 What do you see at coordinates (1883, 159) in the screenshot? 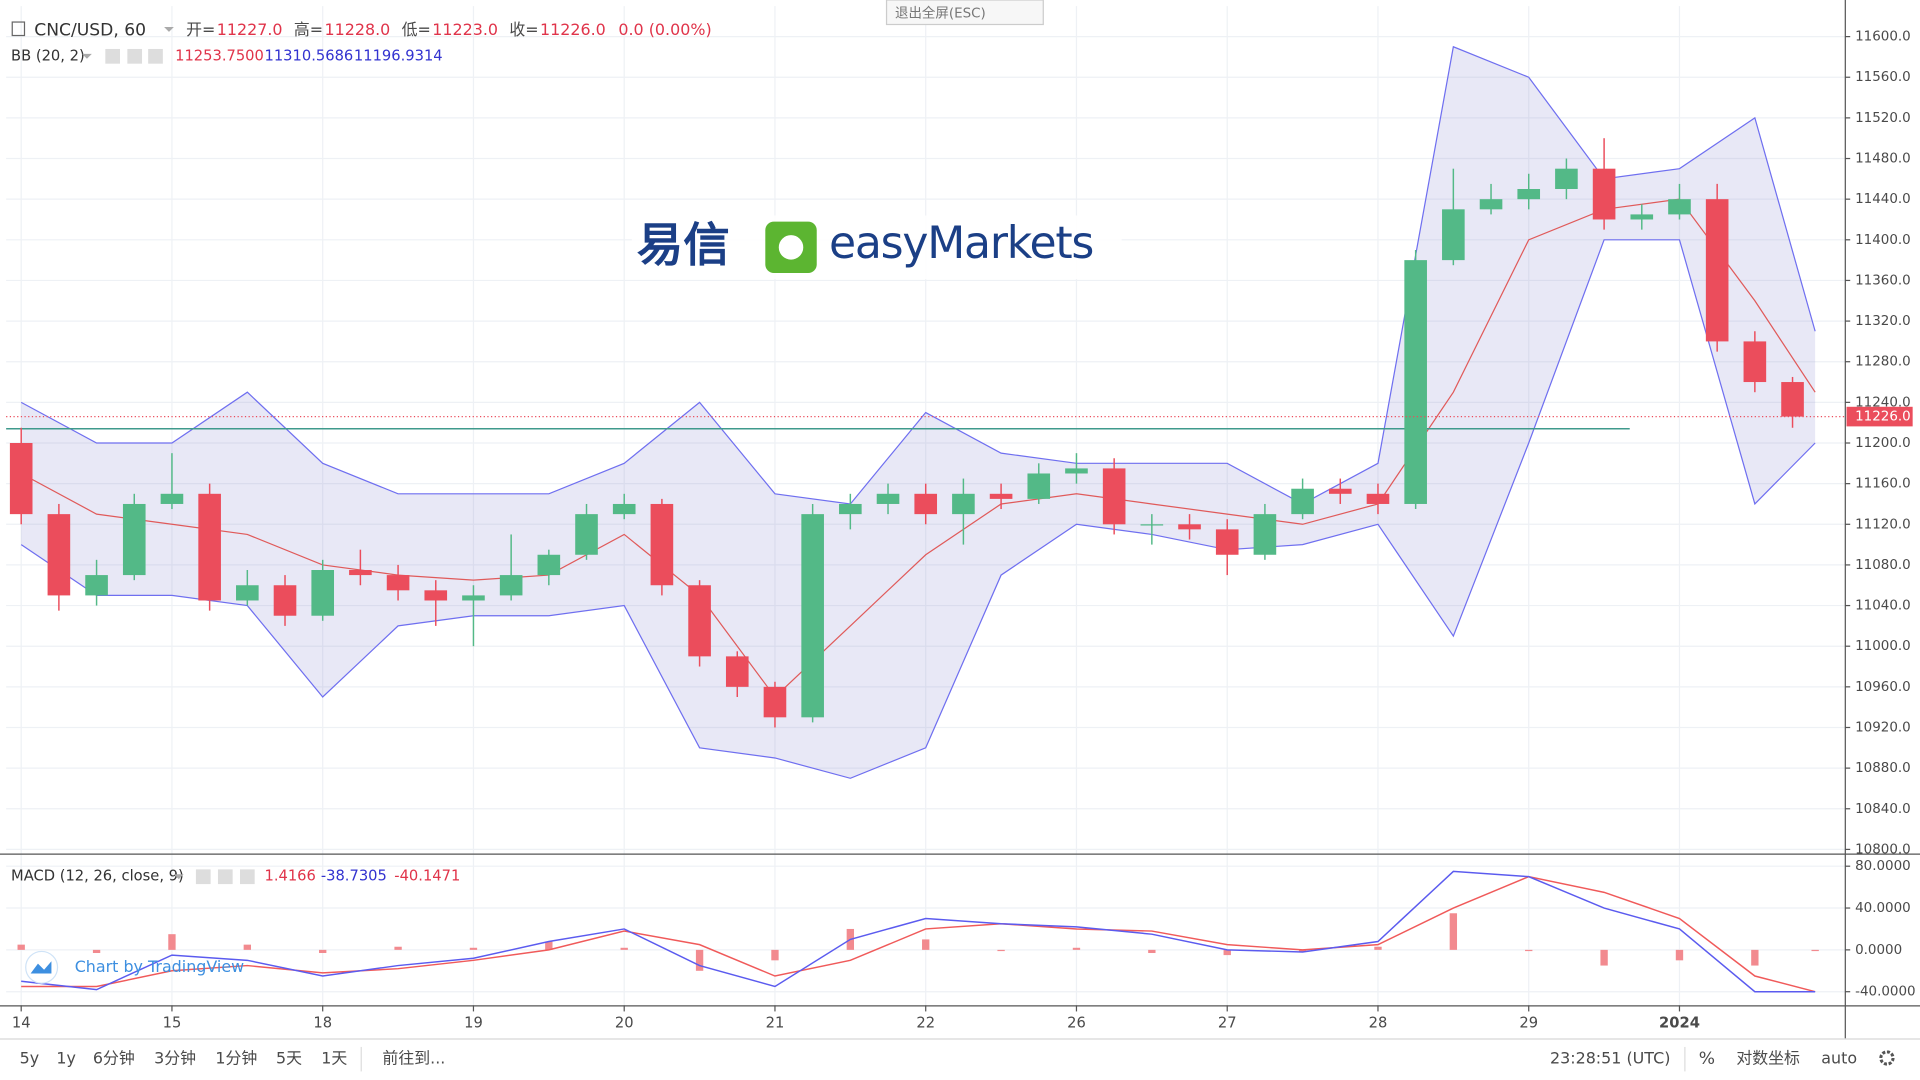
I see `y-tick-label: 11480.0` at bounding box center [1883, 159].